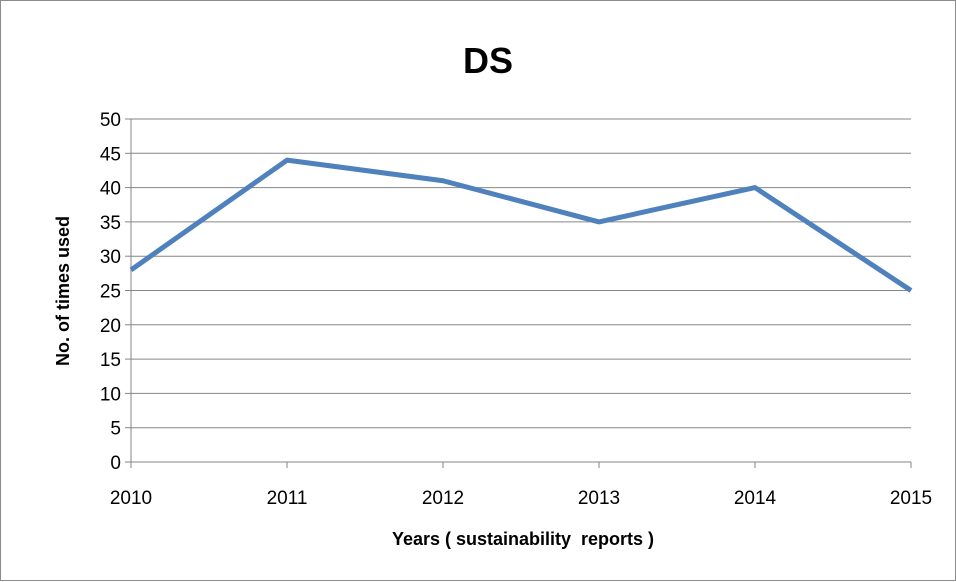  I want to click on x-axis-title: Years ( sustainability reports ), so click(523, 539).